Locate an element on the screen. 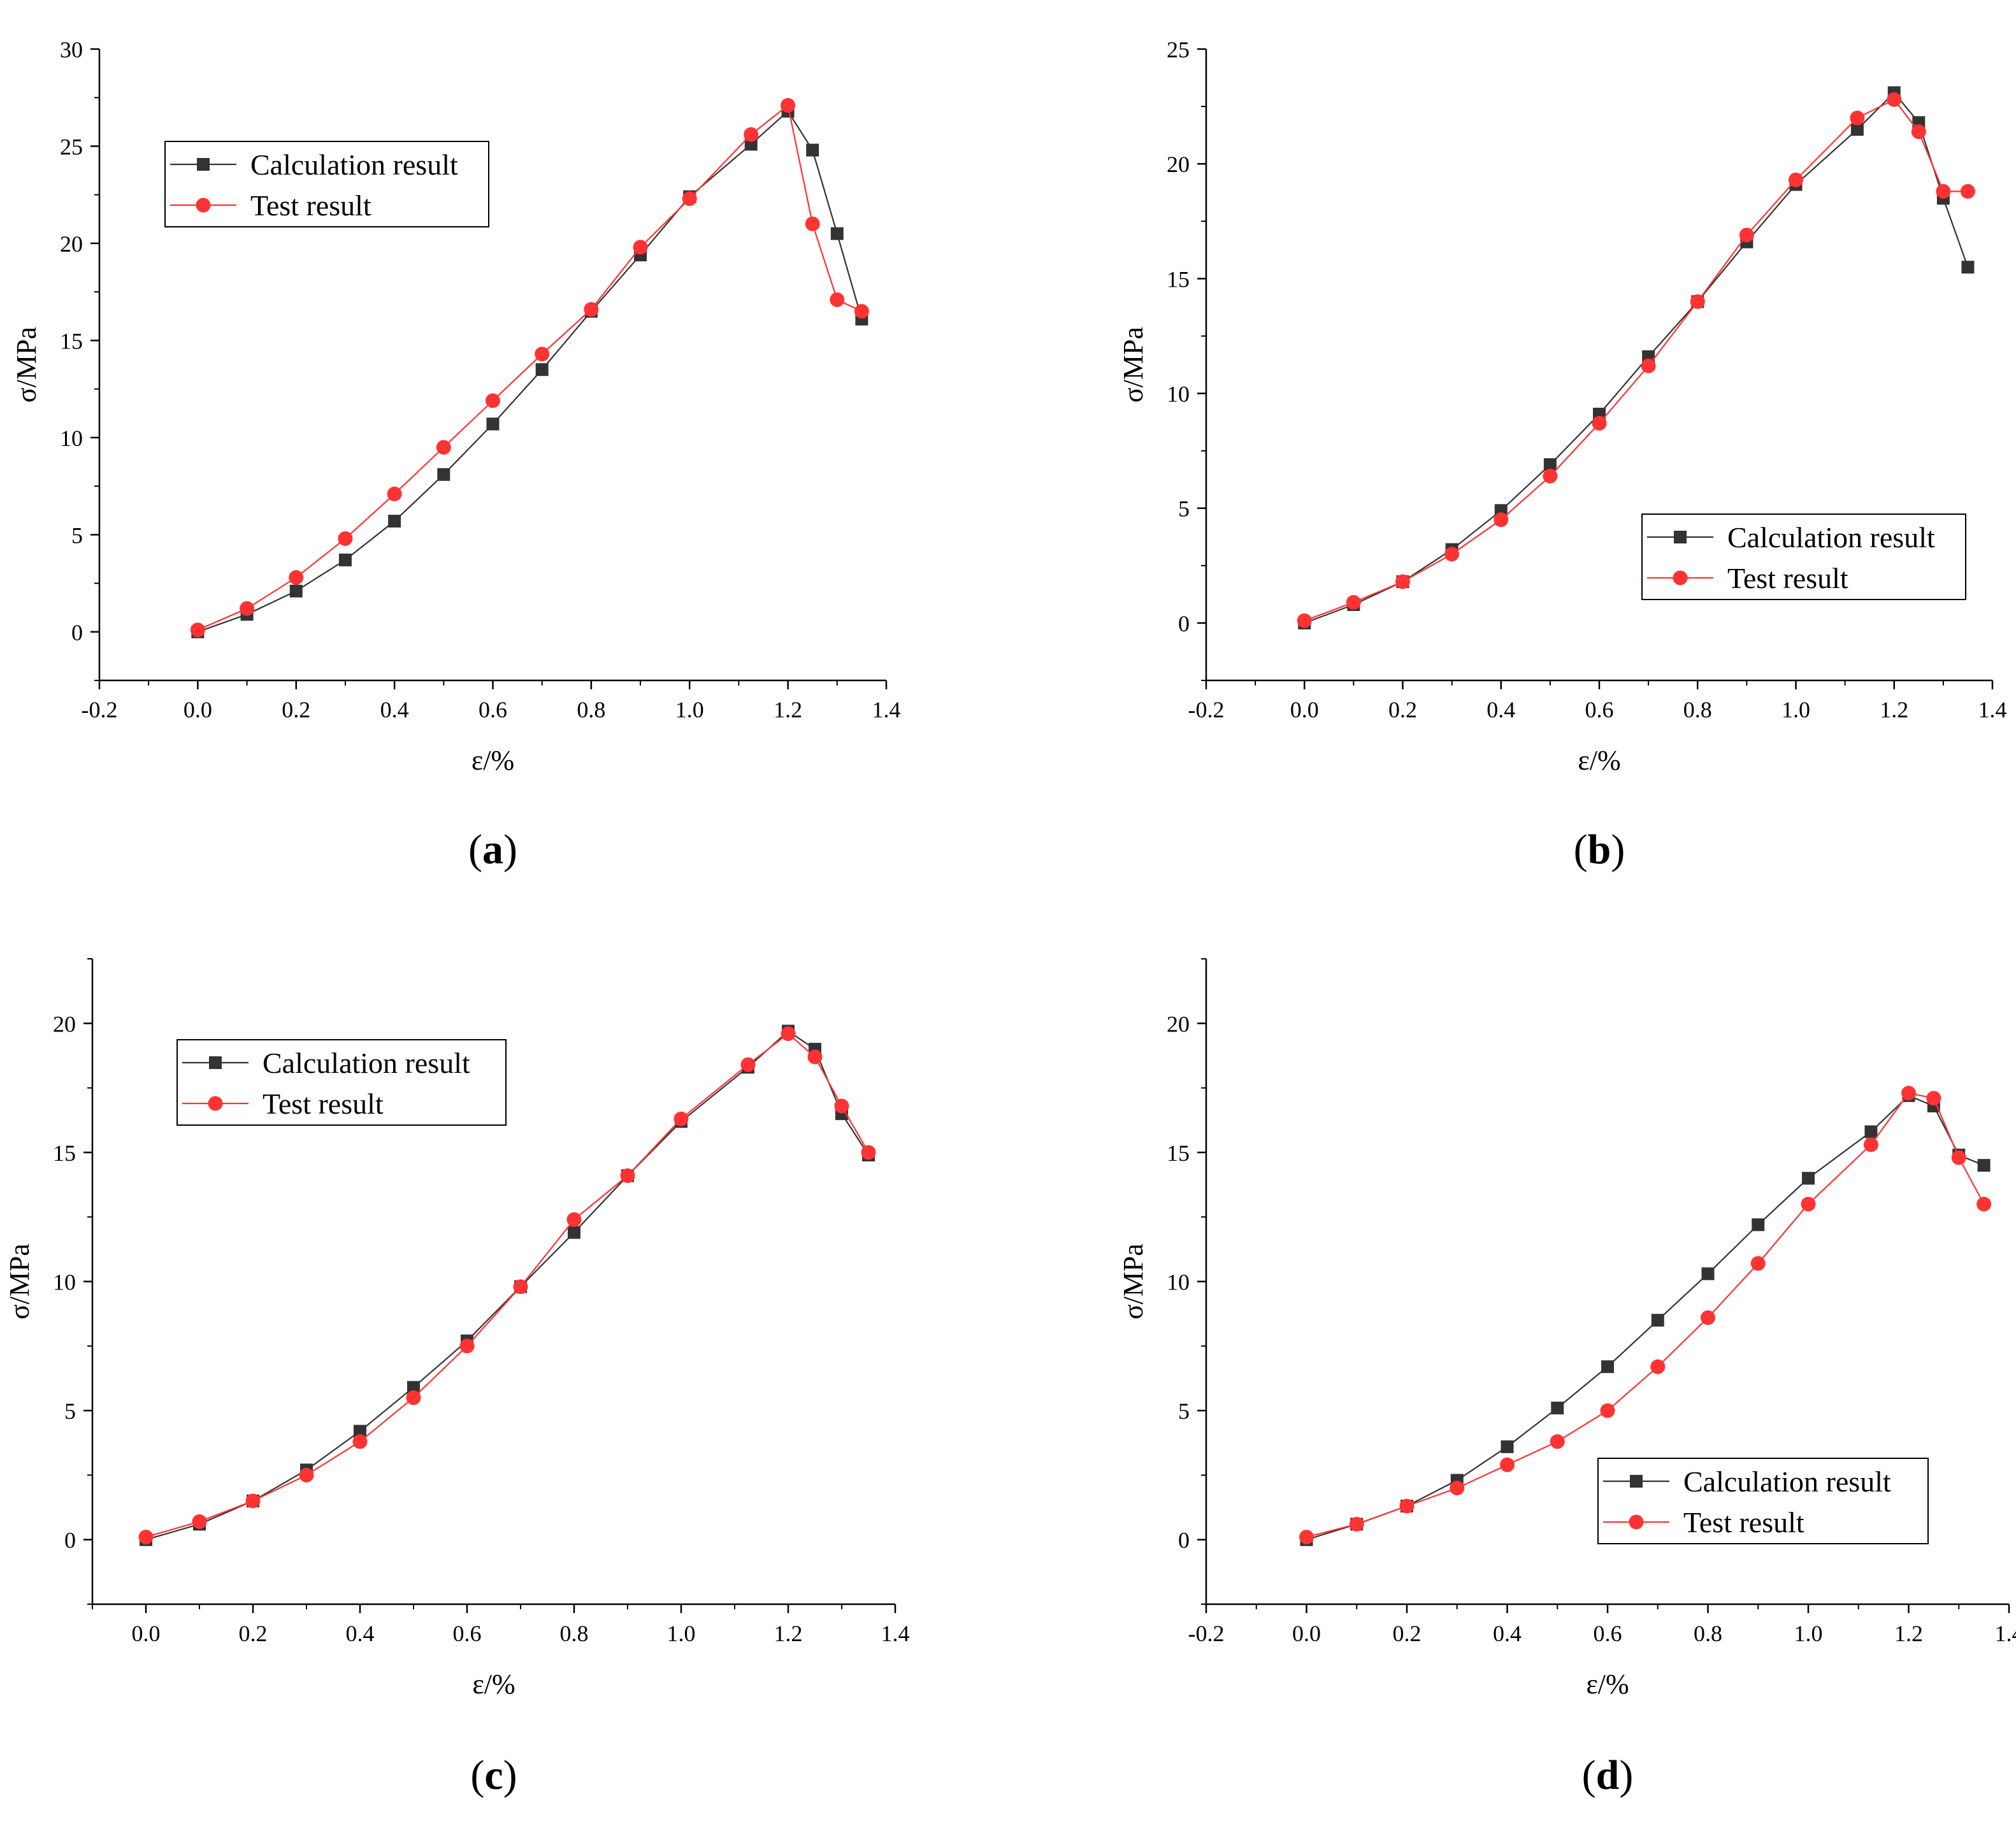 This screenshot has height=1824, width=2016. legend: Calculation result Test result is located at coordinates (341, 1083).